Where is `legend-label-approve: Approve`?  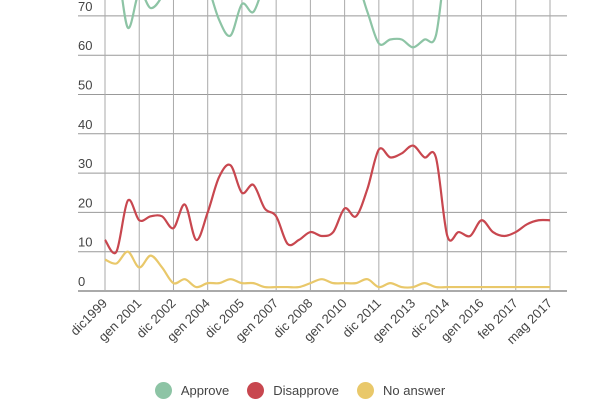 legend-label-approve: Approve is located at coordinates (205, 390).